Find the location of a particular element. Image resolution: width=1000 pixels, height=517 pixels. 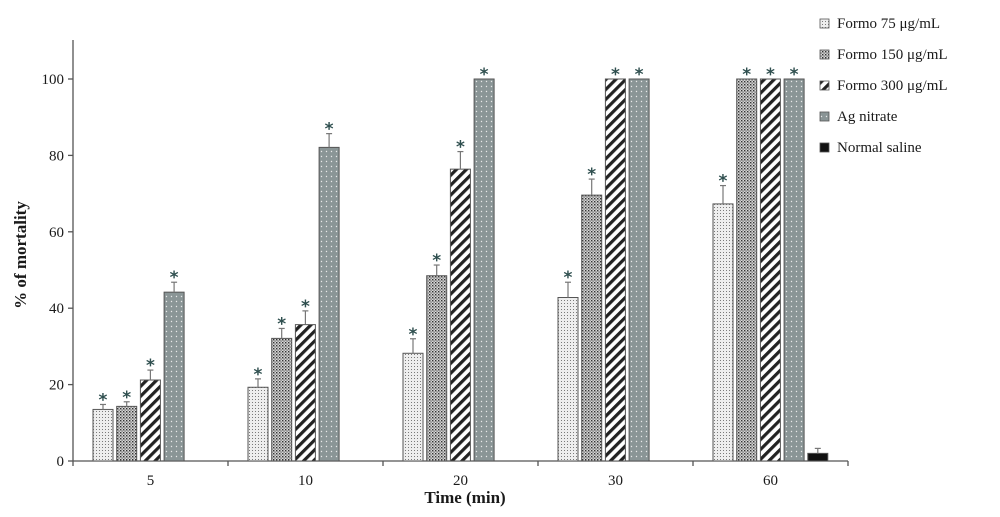

x-tick-label: 60 is located at coordinates (770, 481).